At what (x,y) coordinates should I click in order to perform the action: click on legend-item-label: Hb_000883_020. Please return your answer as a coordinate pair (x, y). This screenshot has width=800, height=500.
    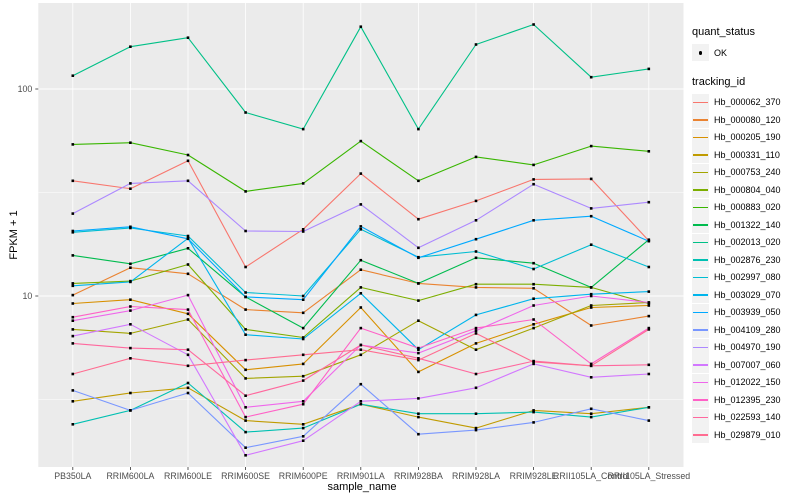
    Looking at the image, I should click on (747, 207).